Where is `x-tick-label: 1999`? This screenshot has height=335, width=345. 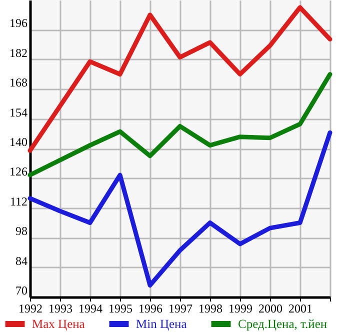 x-tick-label: 1999 is located at coordinates (240, 309).